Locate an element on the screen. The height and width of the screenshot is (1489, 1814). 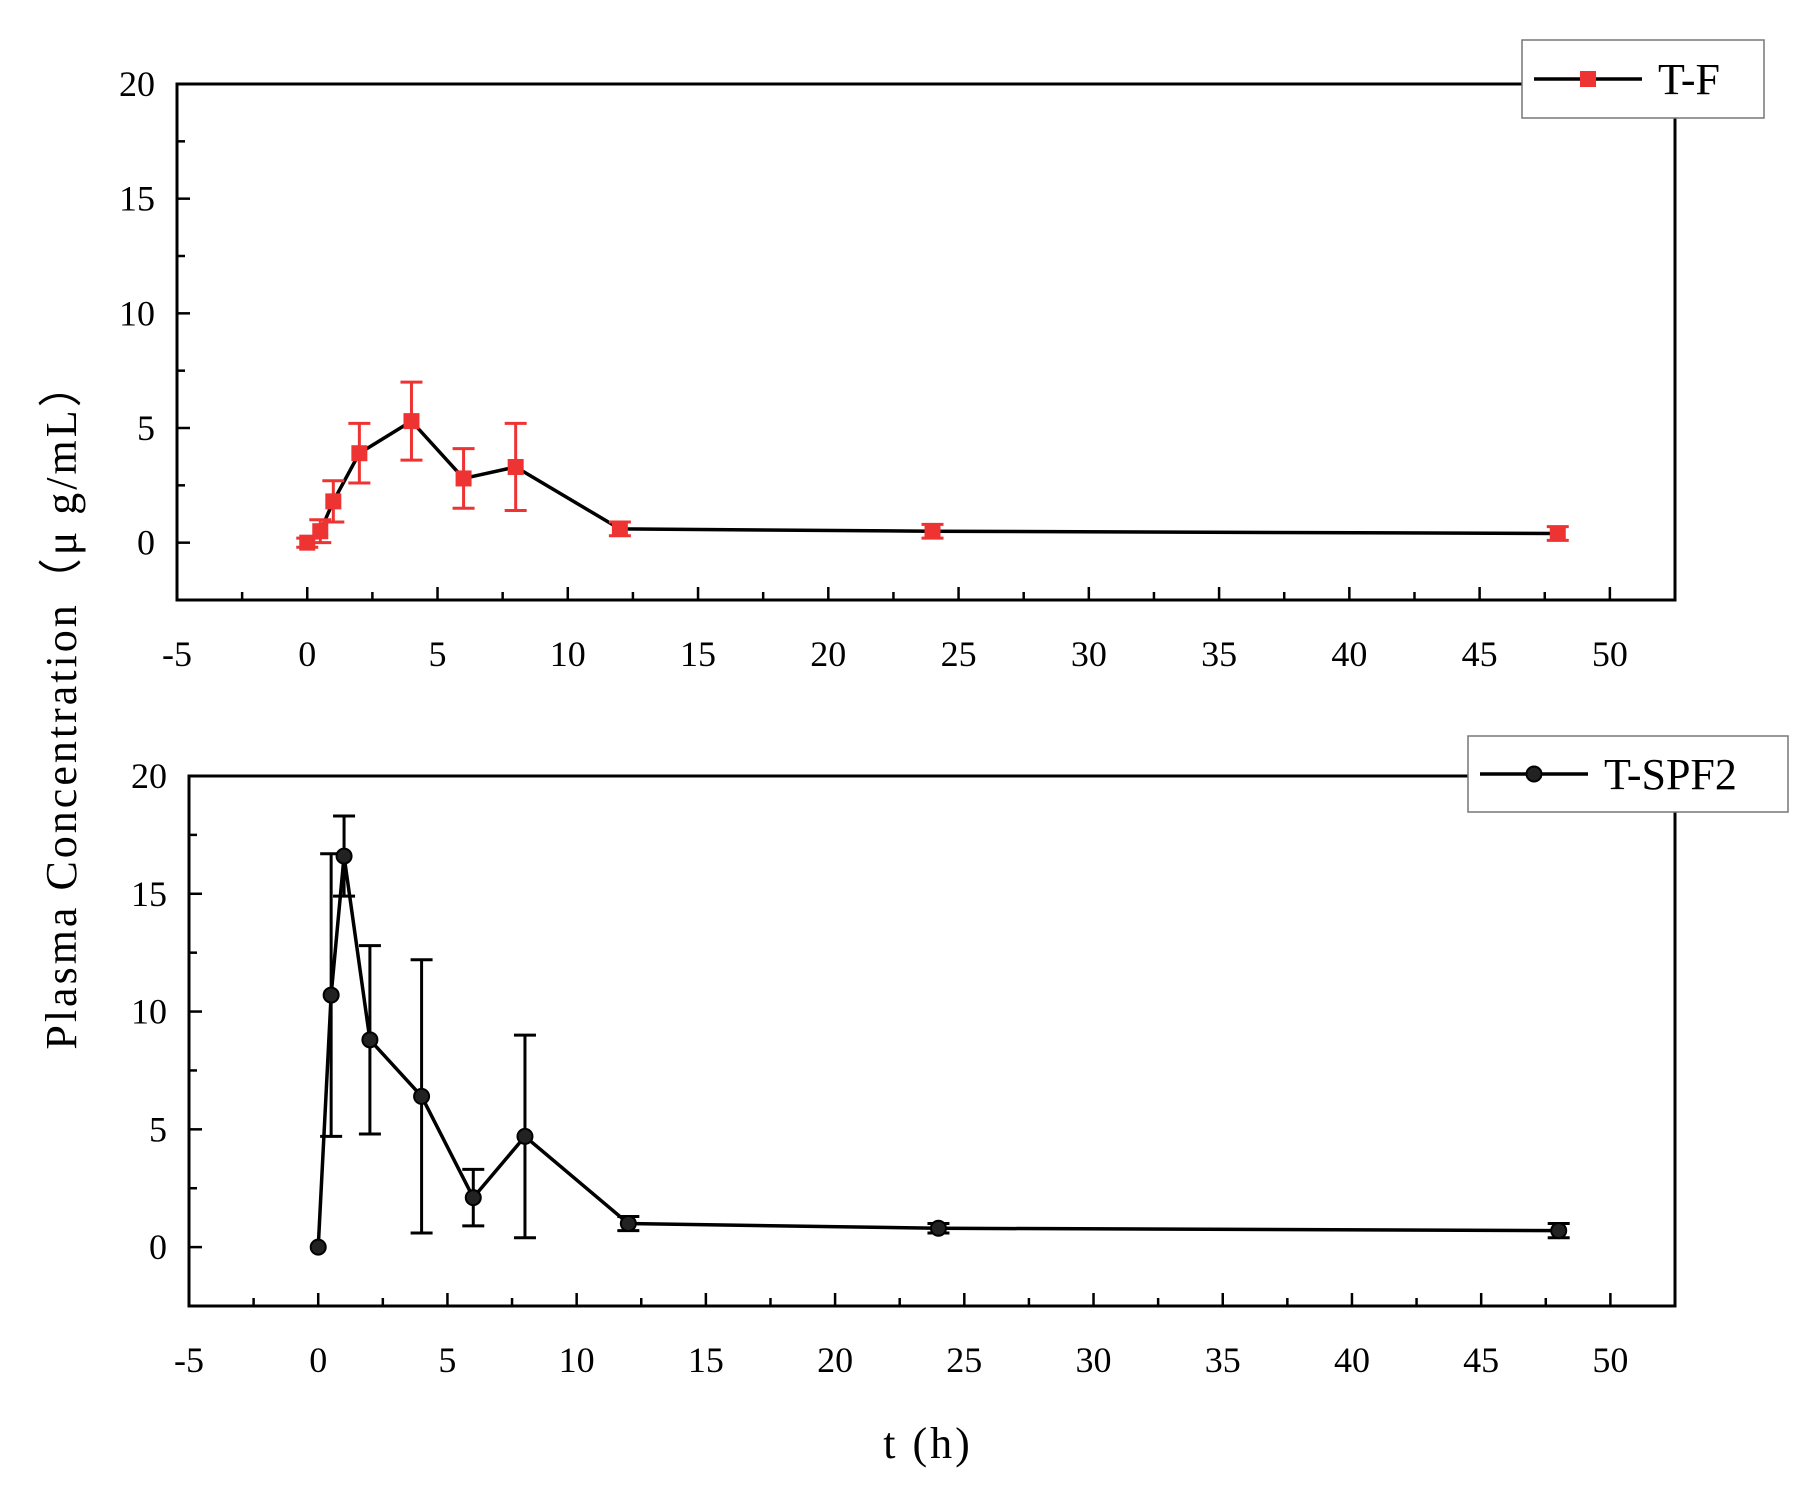
legend: T-SPF2 is located at coordinates (1628, 774).